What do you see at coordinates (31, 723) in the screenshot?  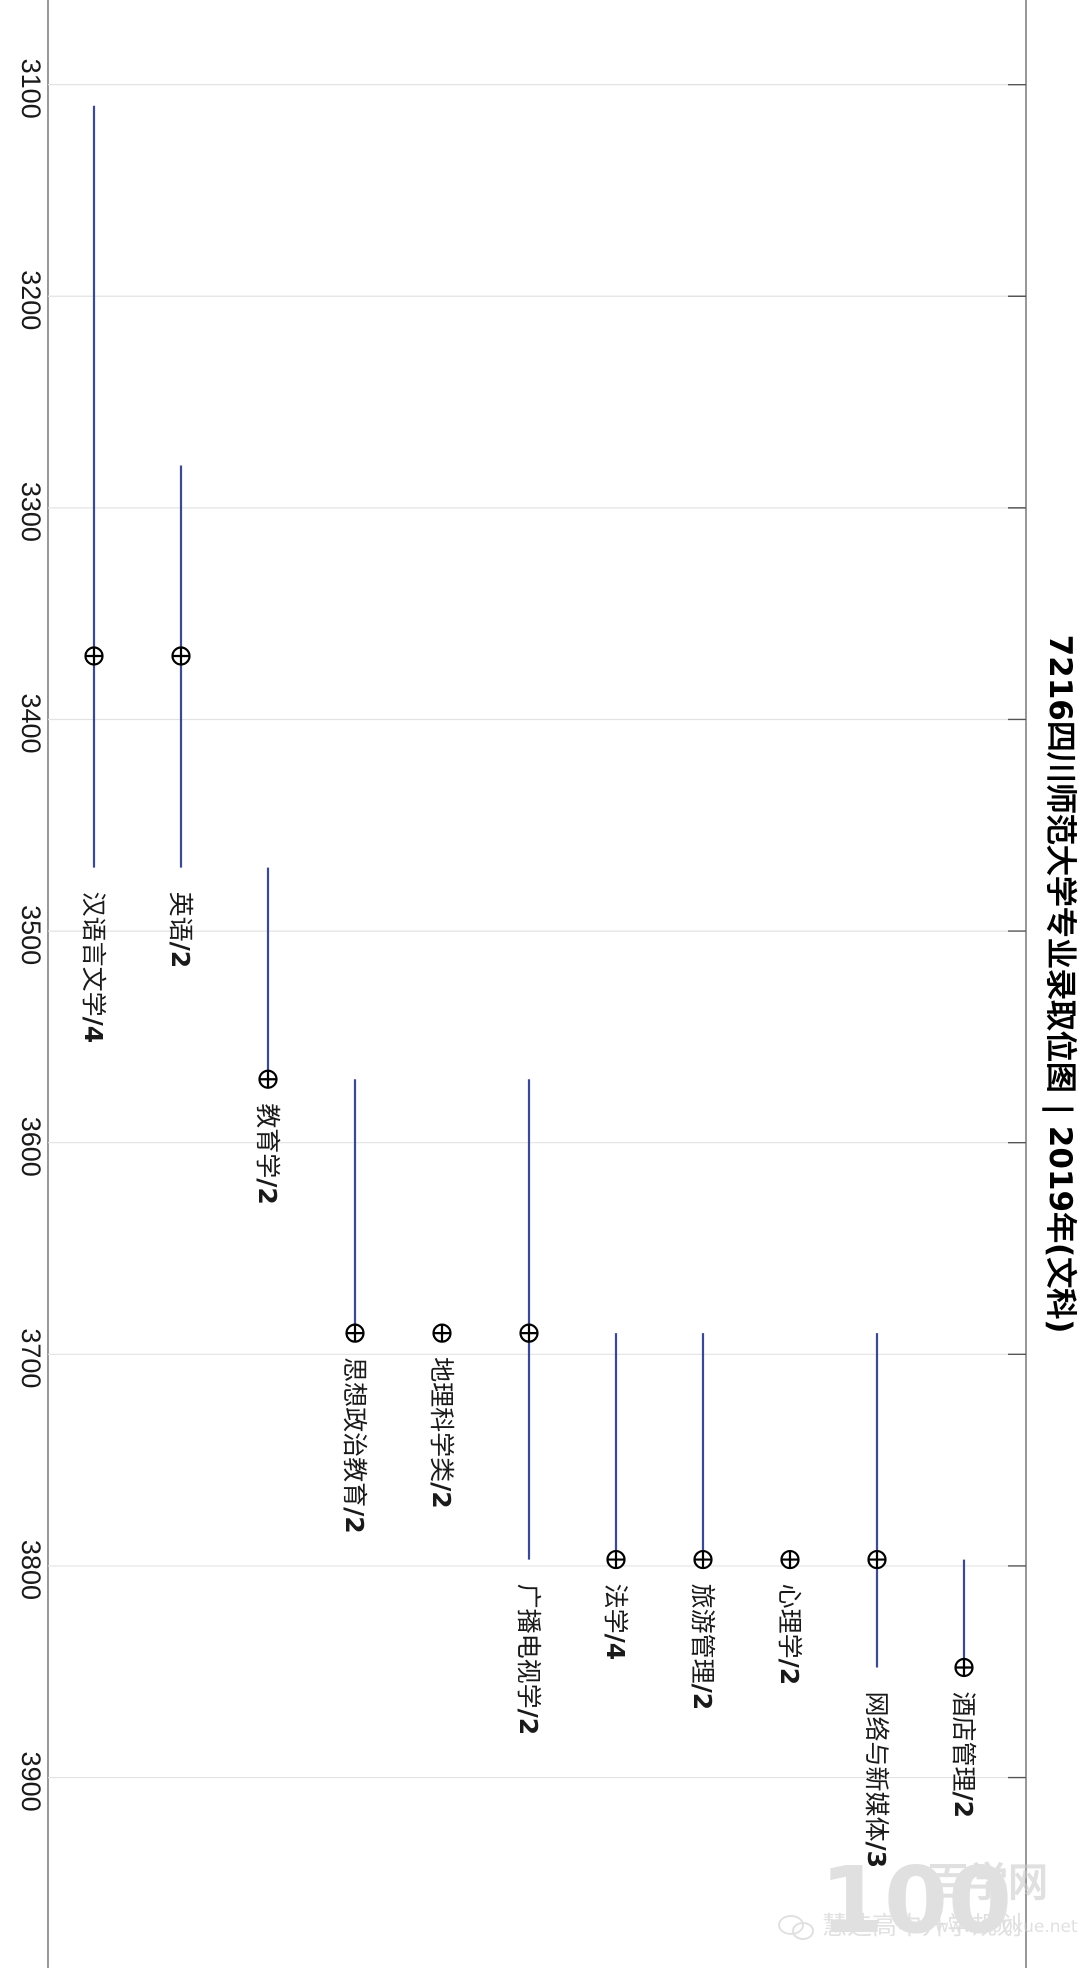 I see `tick-label: 3400` at bounding box center [31, 723].